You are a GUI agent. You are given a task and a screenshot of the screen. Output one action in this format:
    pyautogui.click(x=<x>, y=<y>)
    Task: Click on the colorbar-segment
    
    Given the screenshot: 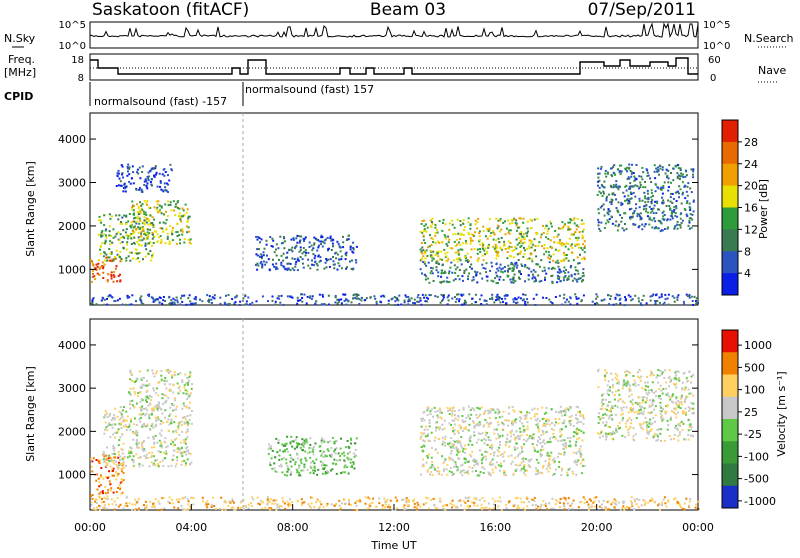 What is the action you would take?
    pyautogui.click(x=730, y=197)
    